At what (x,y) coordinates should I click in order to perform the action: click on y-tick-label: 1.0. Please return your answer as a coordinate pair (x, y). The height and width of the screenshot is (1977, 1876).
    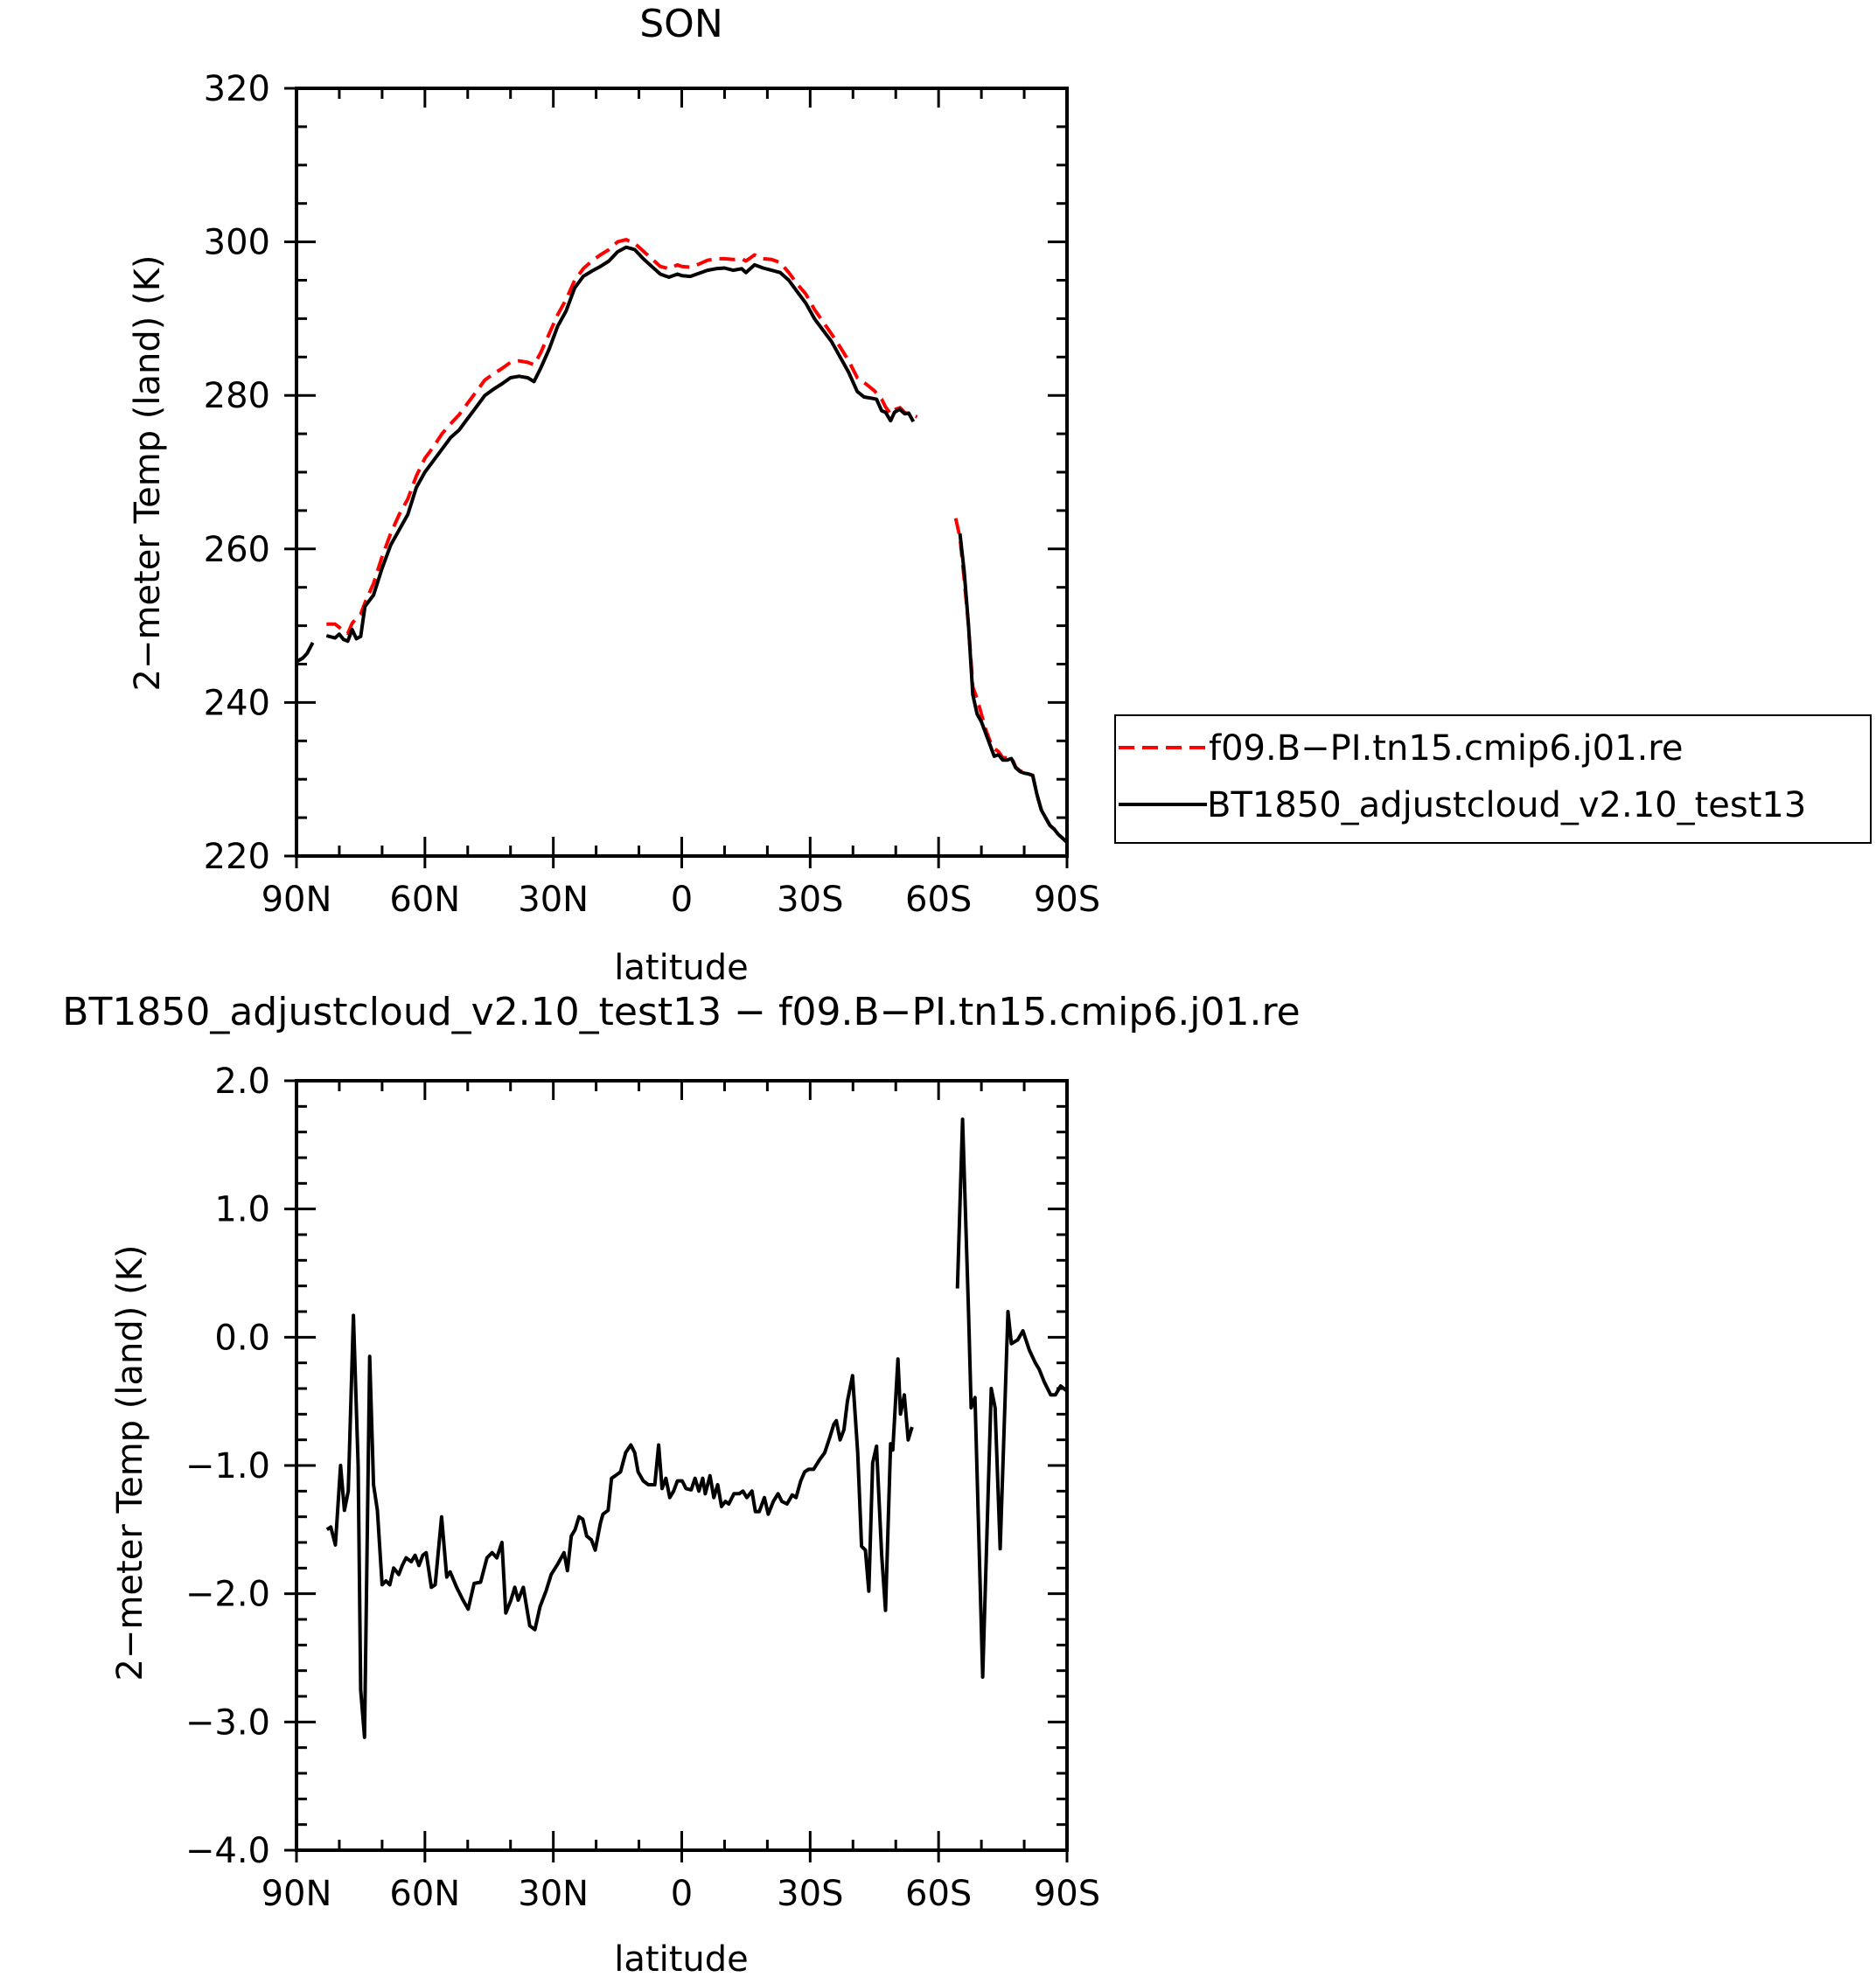
    Looking at the image, I should click on (242, 1210).